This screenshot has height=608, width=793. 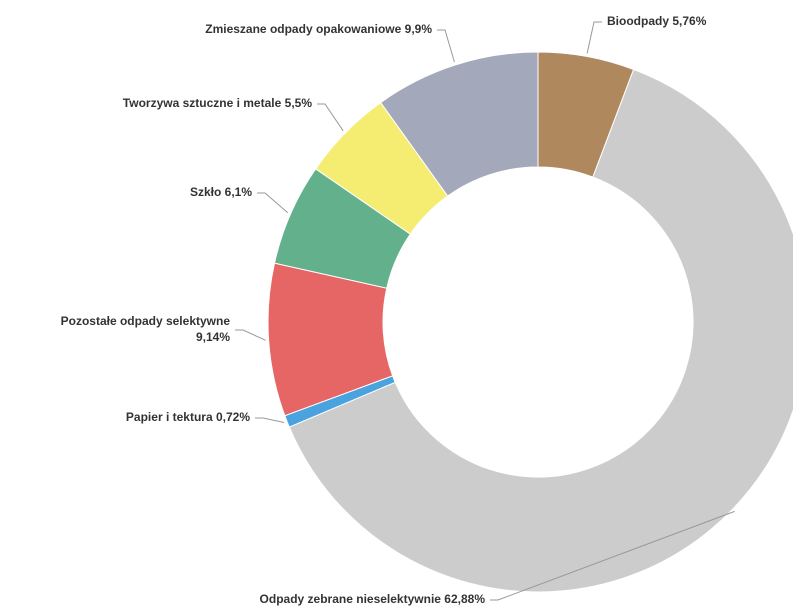 I want to click on category-label: Tworzywa sztuczne i metale, so click(x=202, y=103).